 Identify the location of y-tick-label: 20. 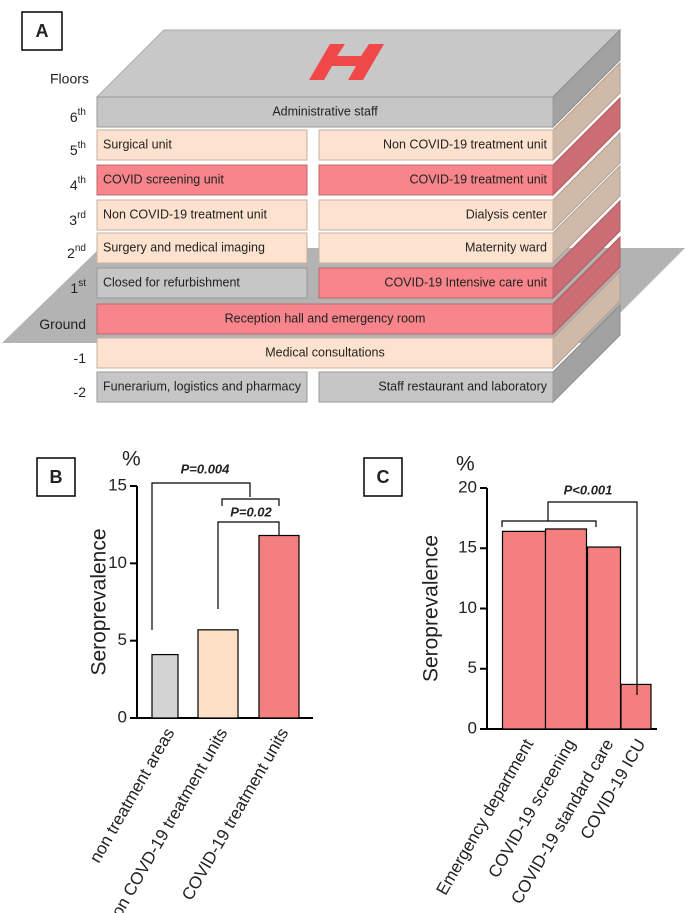
(467, 486).